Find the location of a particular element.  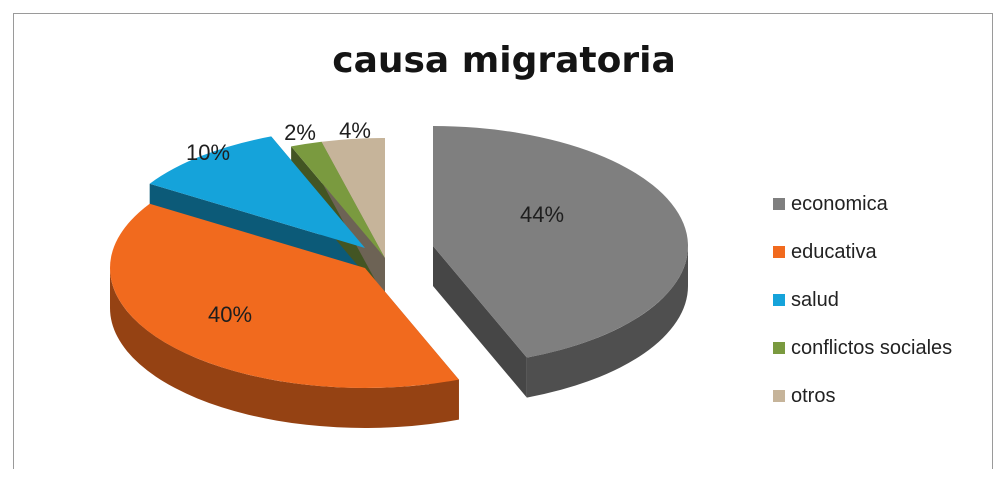

legend-item: economica is located at coordinates (862, 204).